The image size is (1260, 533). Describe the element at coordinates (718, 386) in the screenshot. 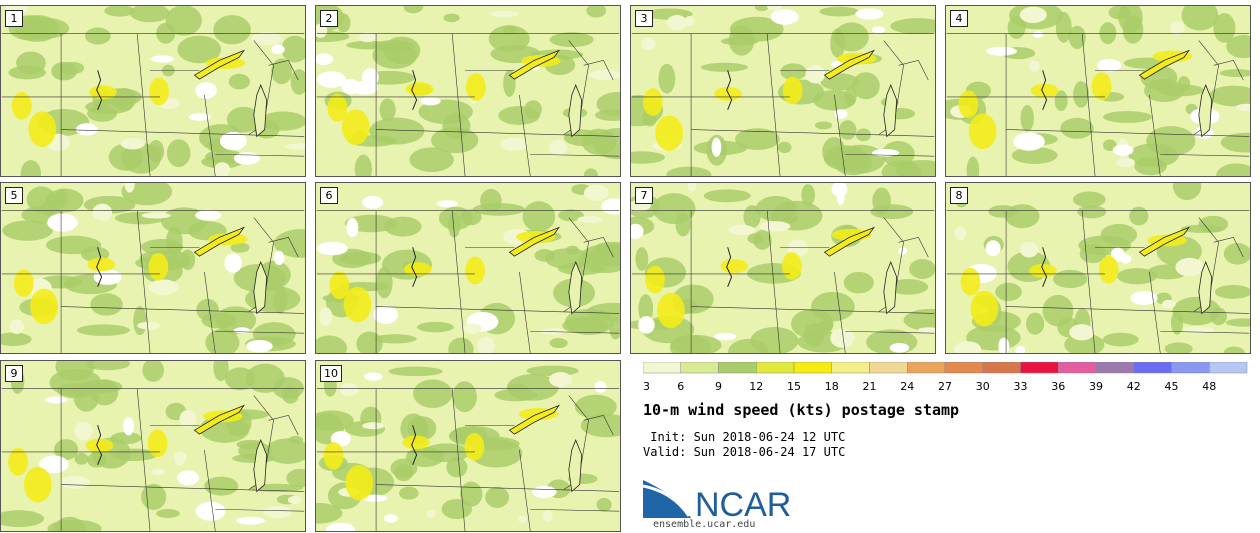

I see `legend-tick-label: 9` at that location.